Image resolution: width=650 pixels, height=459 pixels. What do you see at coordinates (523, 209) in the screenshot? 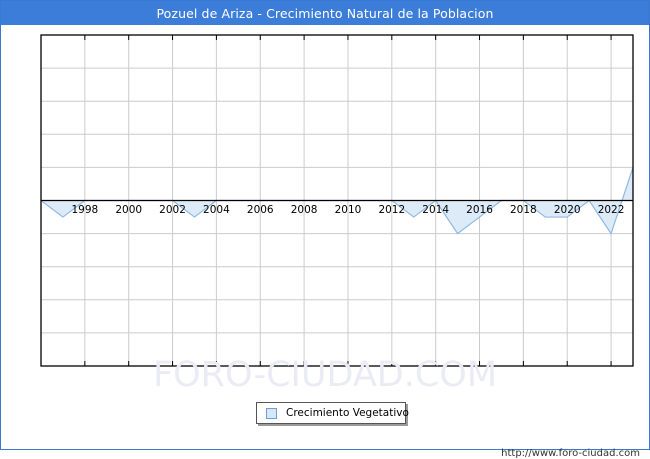
I see `x-axis-tick-label: 2018` at bounding box center [523, 209].